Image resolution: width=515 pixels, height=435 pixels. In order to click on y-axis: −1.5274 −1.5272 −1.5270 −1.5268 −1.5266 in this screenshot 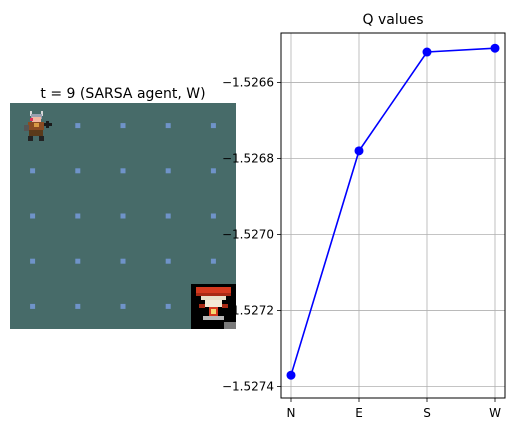, I will do `click(251, 234)`.